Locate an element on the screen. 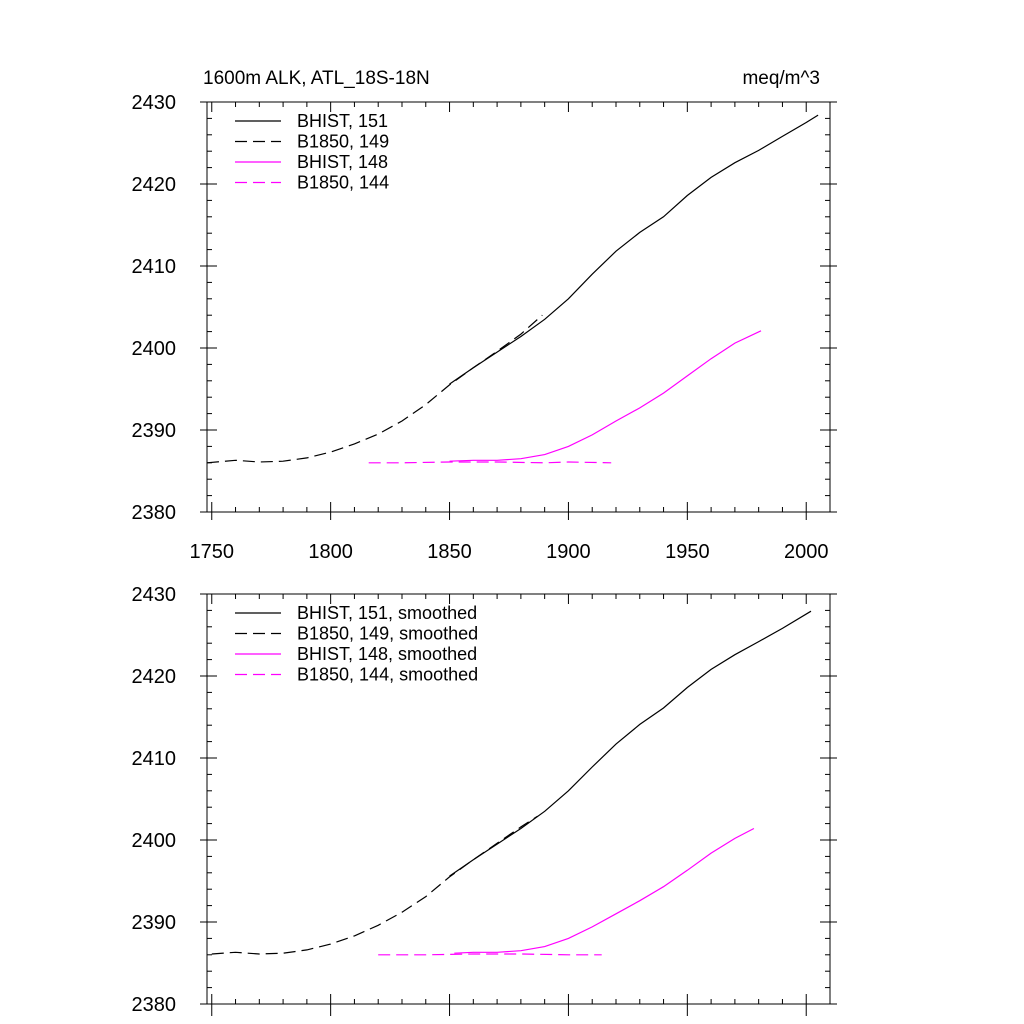 Image resolution: width=1024 pixels, height=1024 pixels. legend-label: BHIST, 151 is located at coordinates (342, 121).